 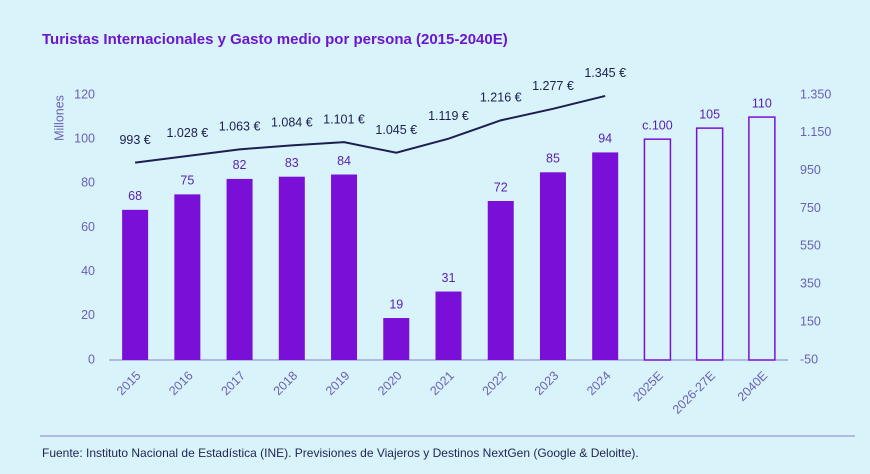 What do you see at coordinates (809, 359) in the screenshot?
I see `y2-tick-label: -50` at bounding box center [809, 359].